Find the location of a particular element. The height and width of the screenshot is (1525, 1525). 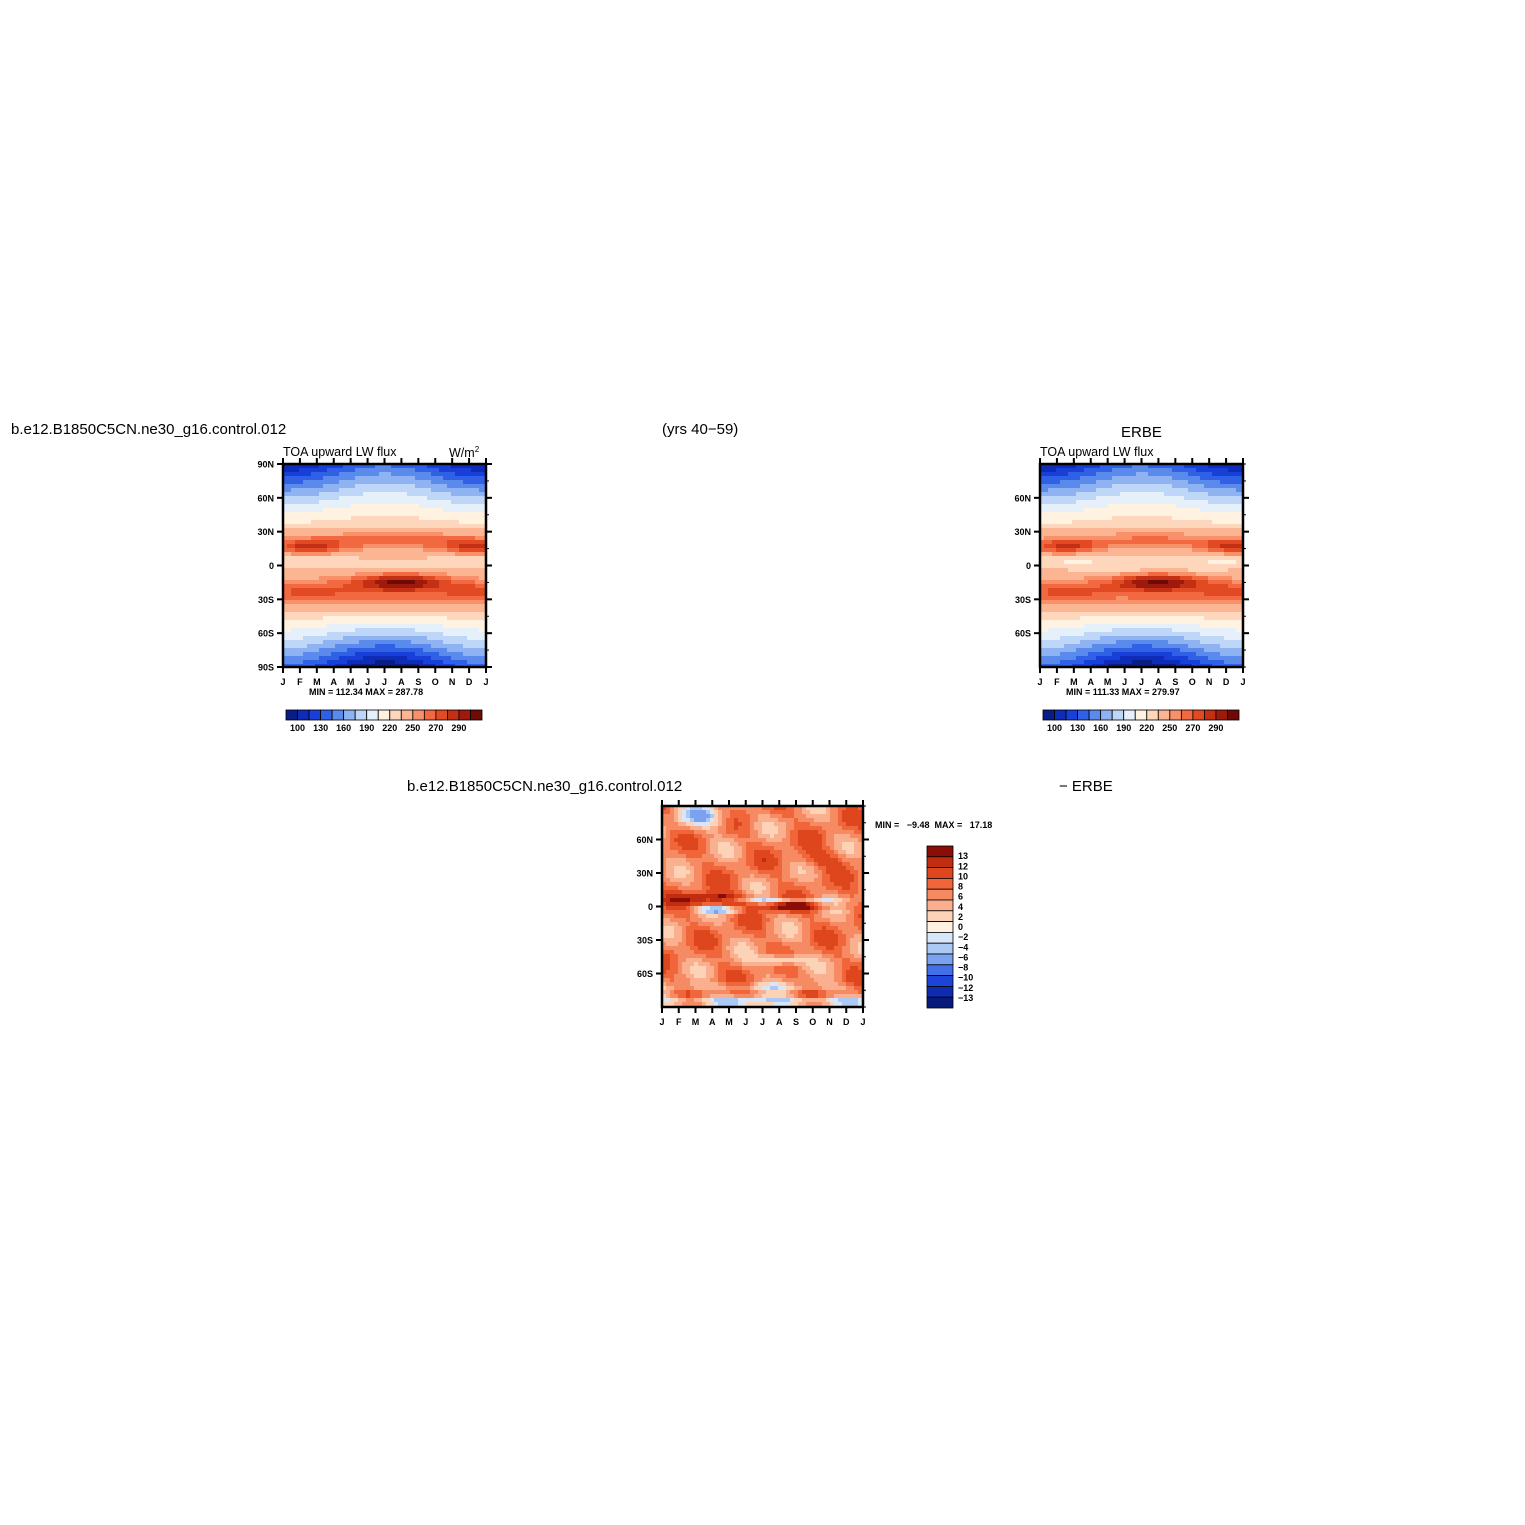

panel1-xtick-label: J is located at coordinates (282, 682).